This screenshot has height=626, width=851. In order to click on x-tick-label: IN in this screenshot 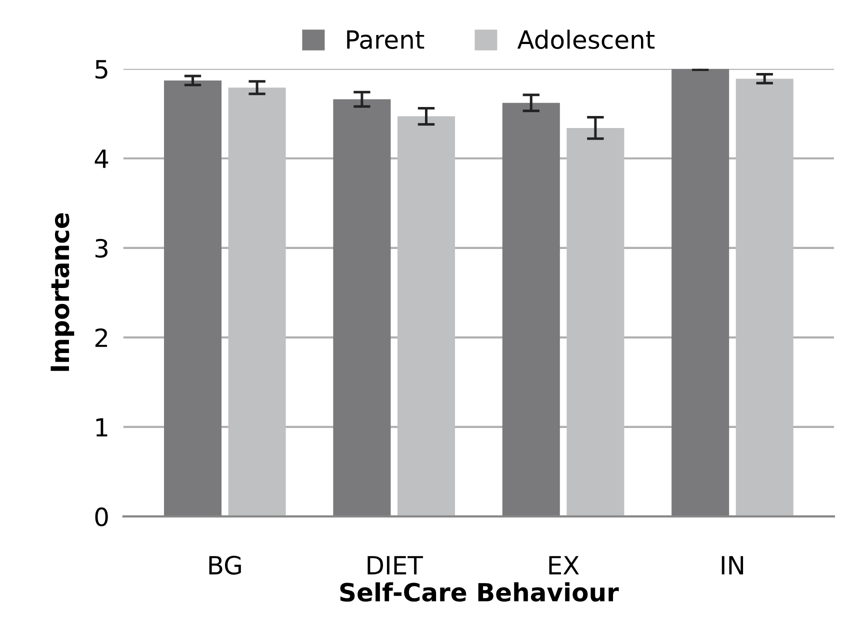, I will do `click(733, 565)`.